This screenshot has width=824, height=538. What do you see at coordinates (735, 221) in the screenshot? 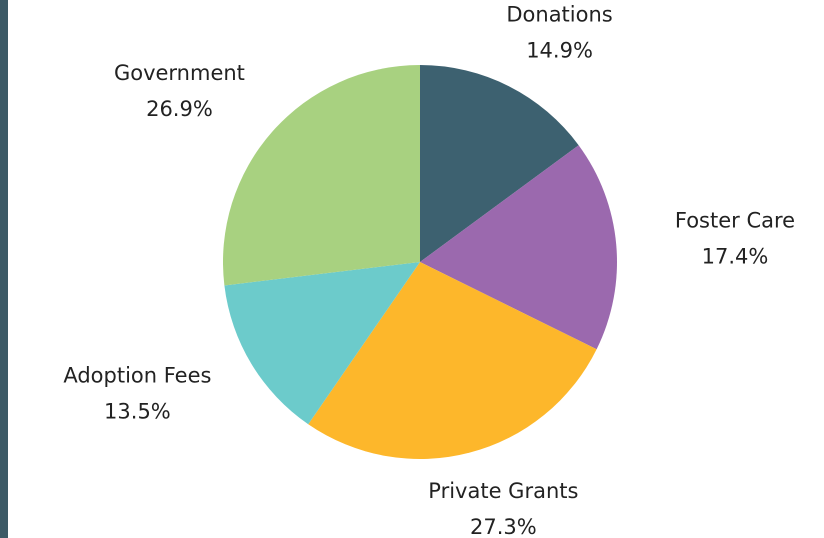
I see `slice-label: Foster Care` at bounding box center [735, 221].